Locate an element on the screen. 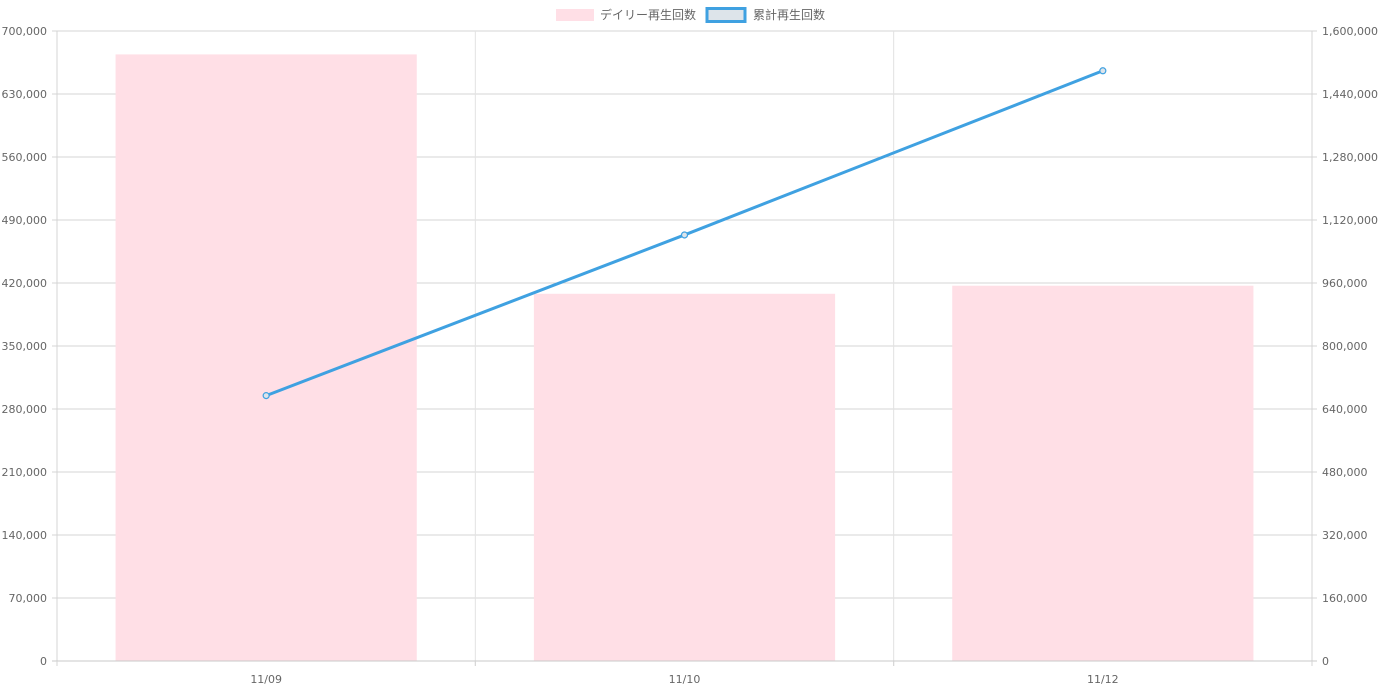  legend-item-cumulative: 累計再生回数 is located at coordinates (765, 15).